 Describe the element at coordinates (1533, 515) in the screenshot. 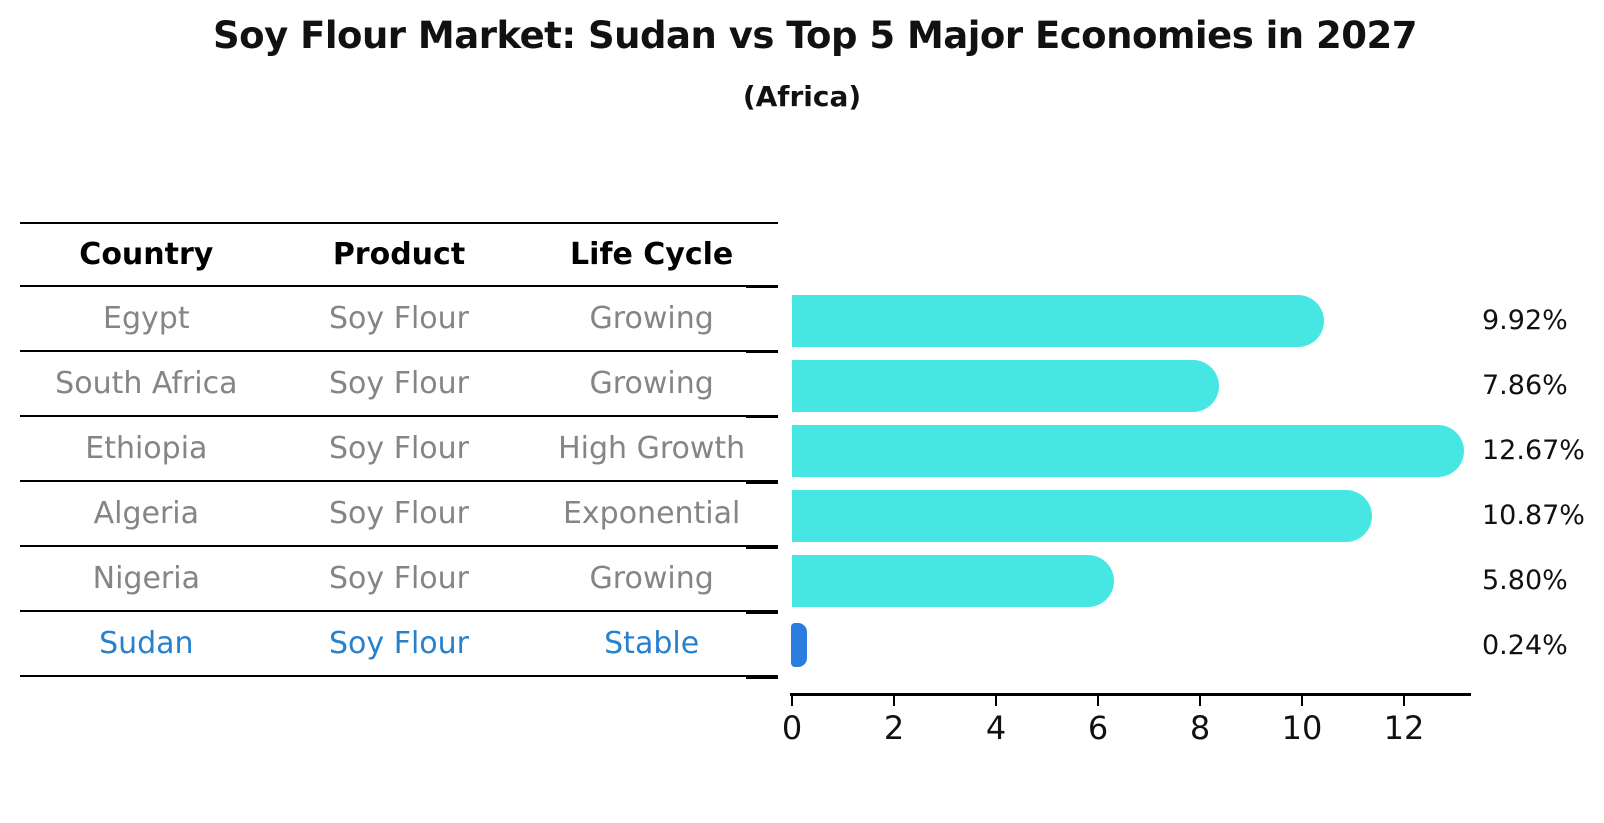

I see `value-label: 10.87%` at that location.